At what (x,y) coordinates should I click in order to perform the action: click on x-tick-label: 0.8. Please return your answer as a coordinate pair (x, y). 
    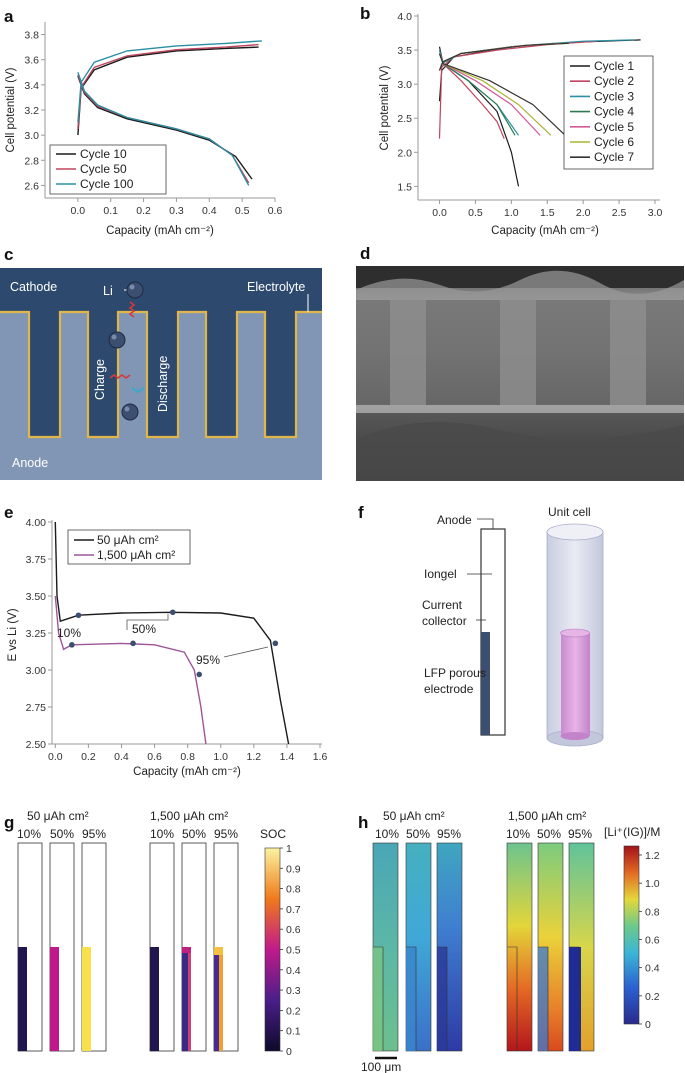
    Looking at the image, I should click on (187, 757).